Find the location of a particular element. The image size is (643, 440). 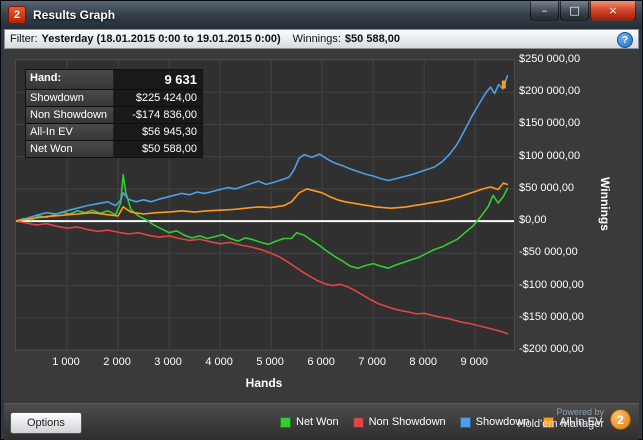

x-tick-label: 3 000 is located at coordinates (168, 362).